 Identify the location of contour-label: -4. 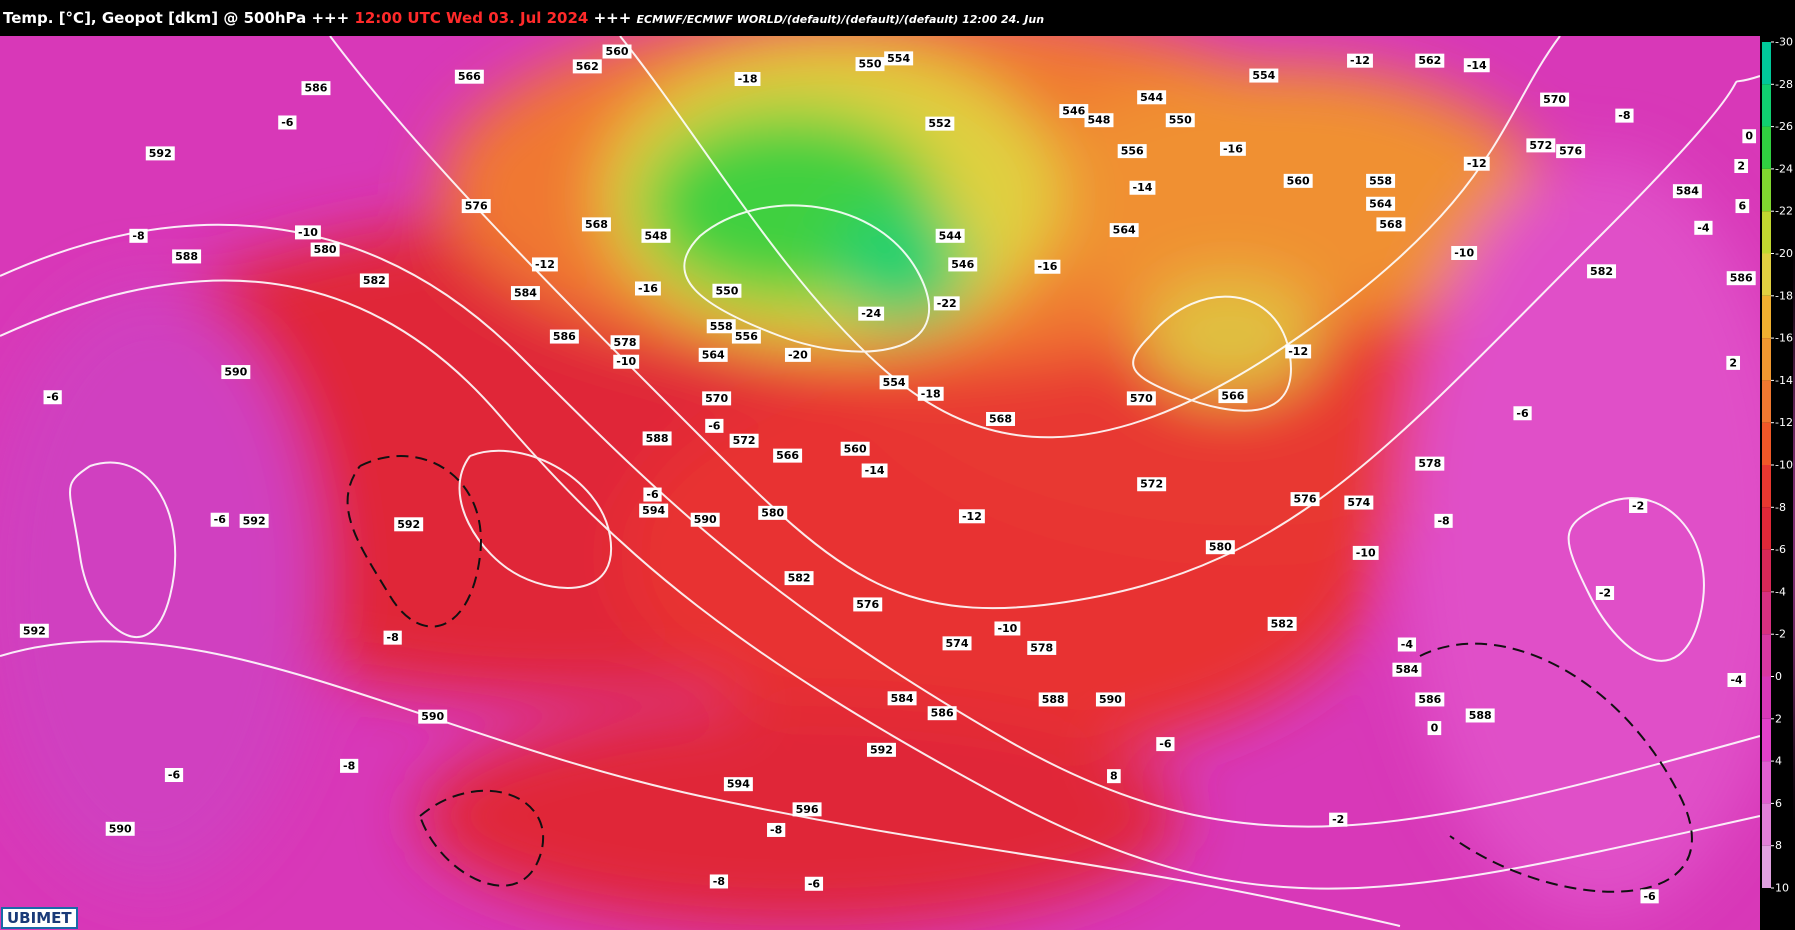
(1407, 644).